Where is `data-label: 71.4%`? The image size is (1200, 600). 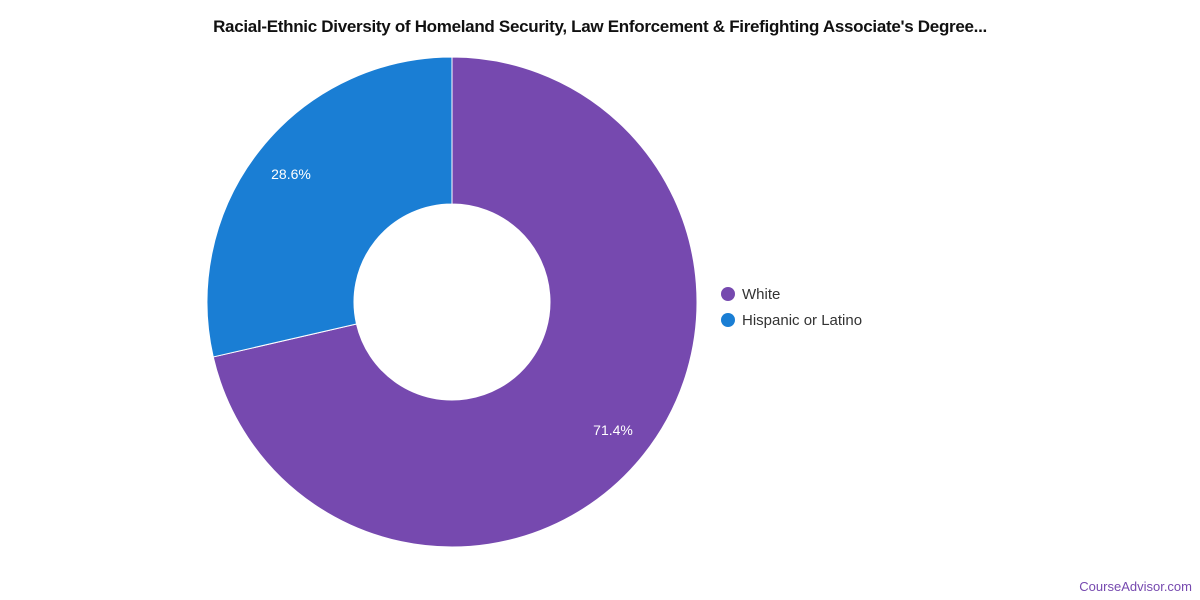
data-label: 71.4% is located at coordinates (613, 430).